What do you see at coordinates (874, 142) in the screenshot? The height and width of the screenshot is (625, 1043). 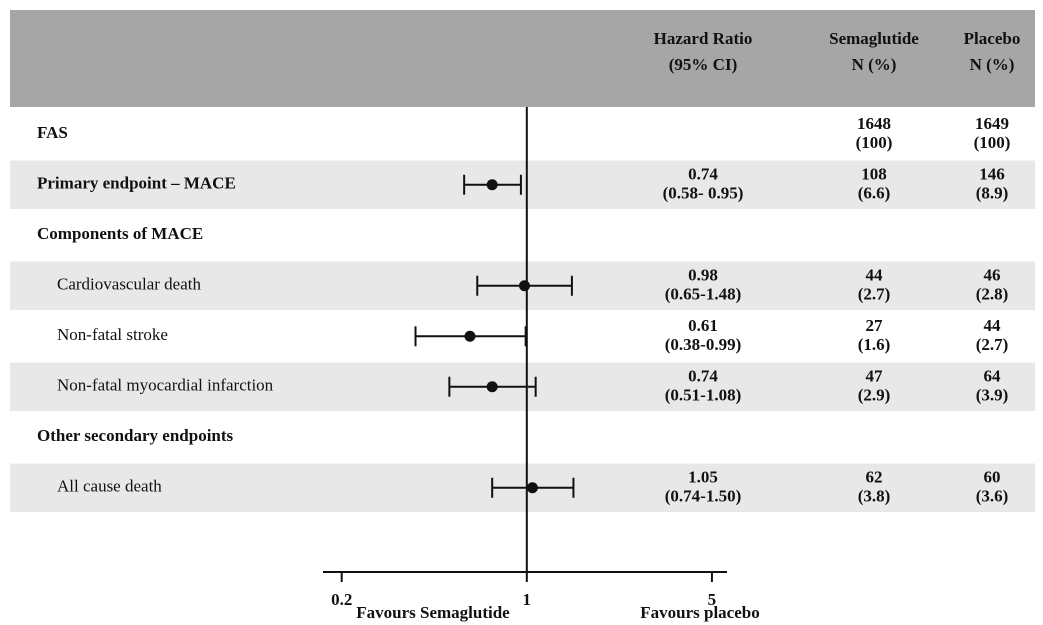 I see `sema-pct: (100)` at bounding box center [874, 142].